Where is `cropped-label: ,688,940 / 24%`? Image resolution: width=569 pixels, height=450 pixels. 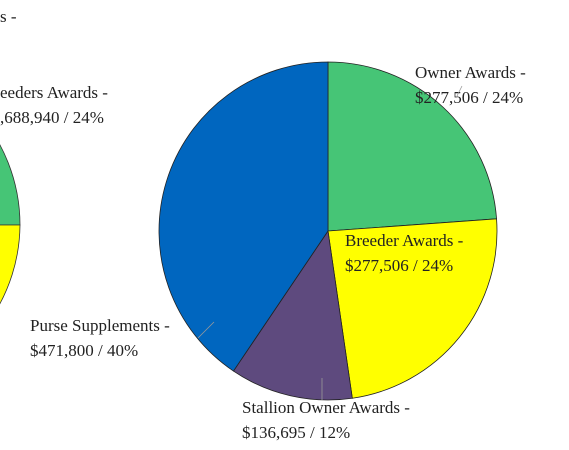
cropped-label: ,688,940 / 24% is located at coordinates (52, 117).